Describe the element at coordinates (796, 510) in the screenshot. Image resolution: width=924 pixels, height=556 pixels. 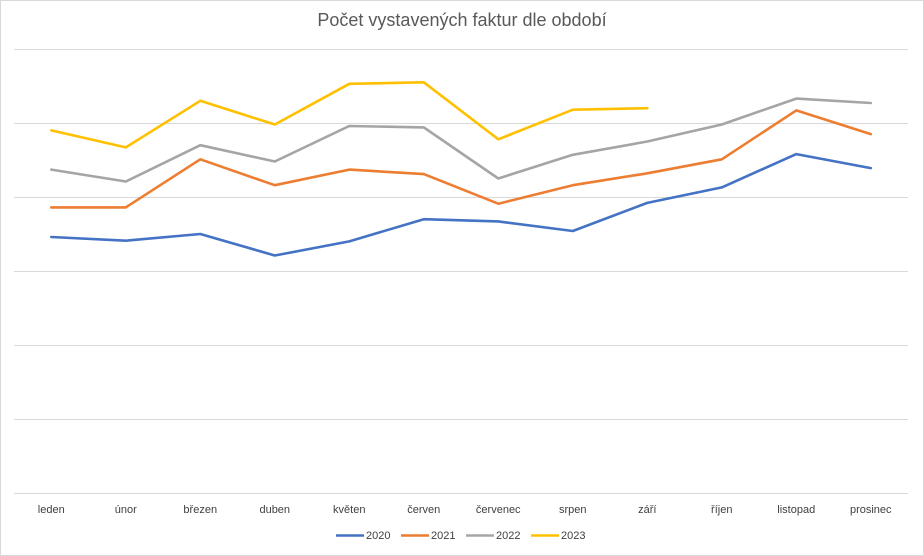
I see `x-tick-label: listopad` at that location.